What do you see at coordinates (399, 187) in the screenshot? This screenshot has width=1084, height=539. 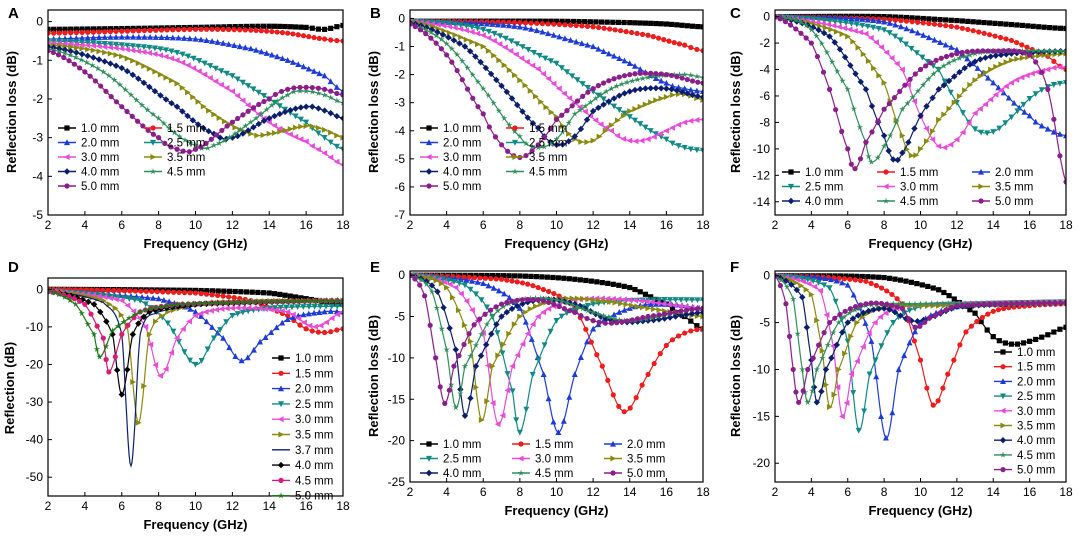 I see `y-tick-label: -6` at bounding box center [399, 187].